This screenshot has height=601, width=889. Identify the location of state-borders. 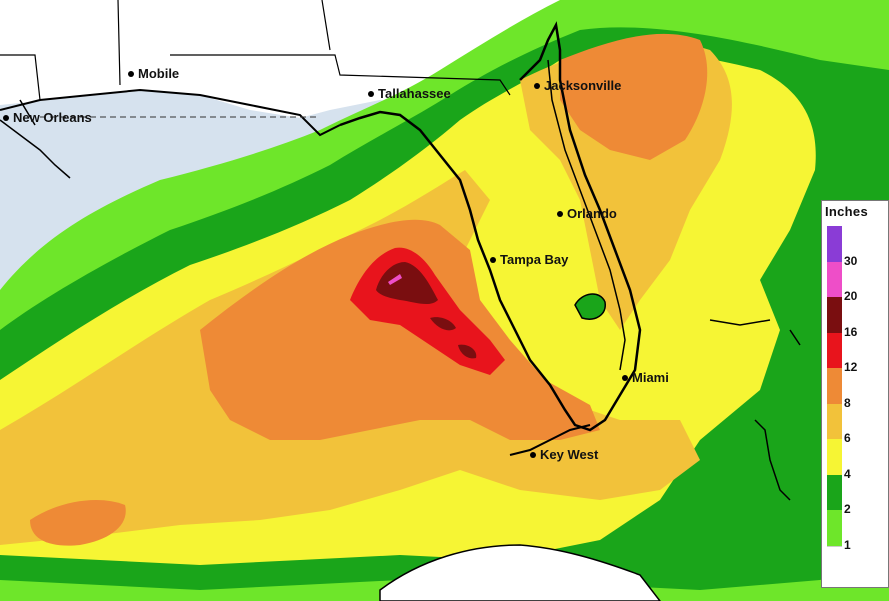
(255, 50).